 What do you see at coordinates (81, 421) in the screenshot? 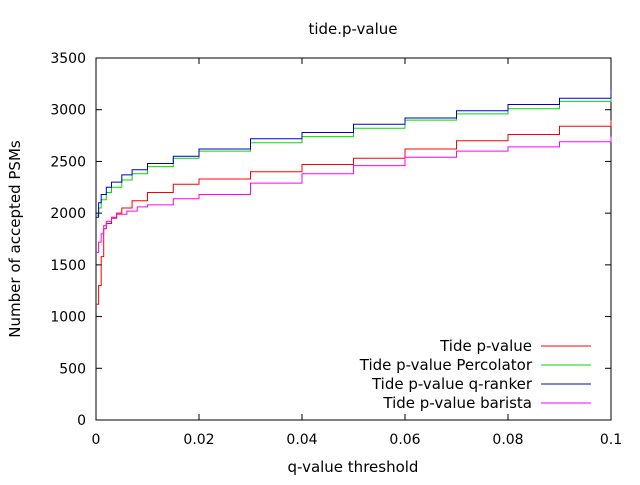
I see `y-tick-label: 0` at bounding box center [81, 421].